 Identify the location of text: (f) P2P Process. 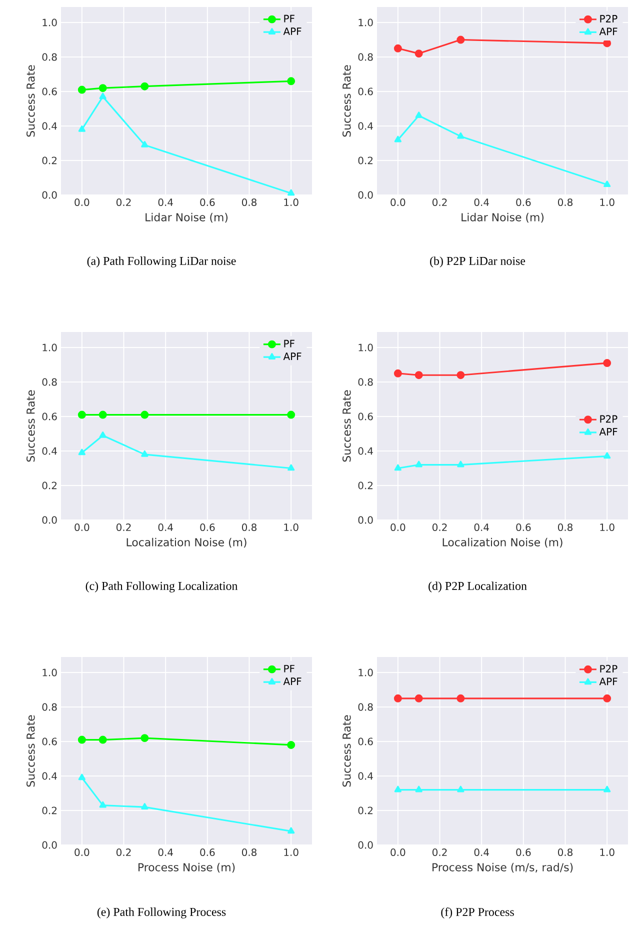
(477, 913).